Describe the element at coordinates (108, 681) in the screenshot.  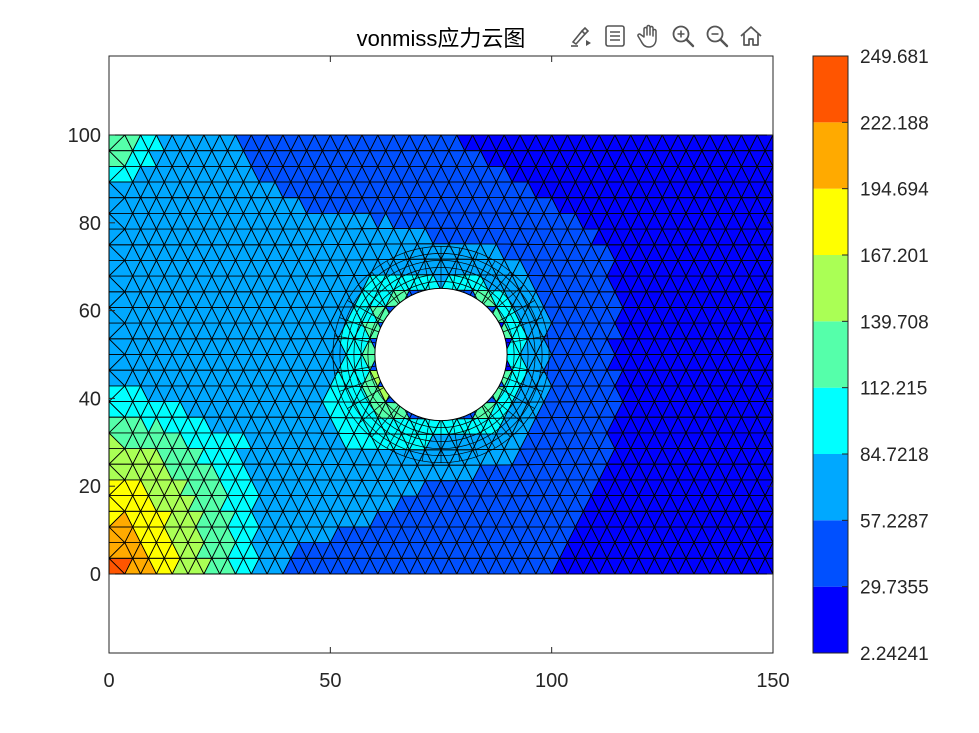
I see `x-tick-label: 0` at that location.